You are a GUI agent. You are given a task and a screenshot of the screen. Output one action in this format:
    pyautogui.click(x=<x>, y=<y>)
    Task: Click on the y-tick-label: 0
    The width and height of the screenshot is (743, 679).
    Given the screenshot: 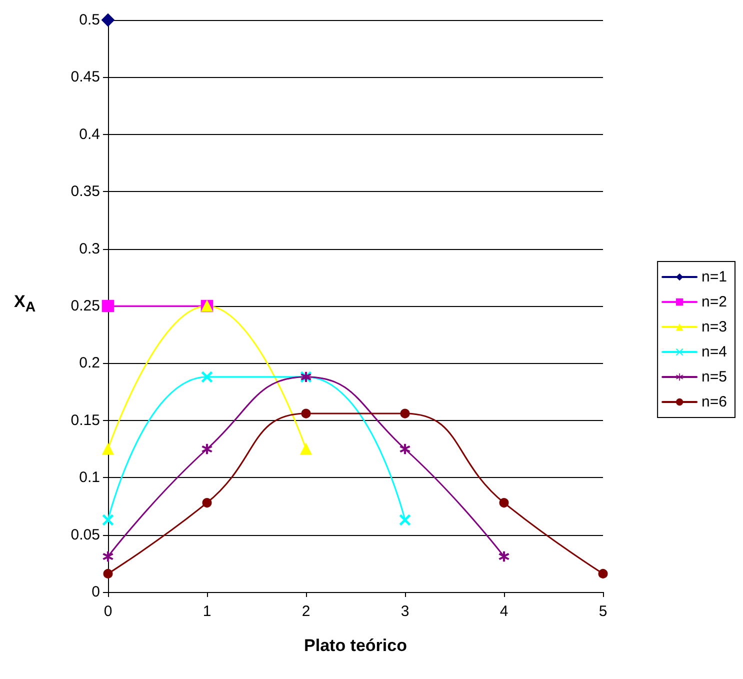 What is the action you would take?
    pyautogui.click(x=96, y=592)
    